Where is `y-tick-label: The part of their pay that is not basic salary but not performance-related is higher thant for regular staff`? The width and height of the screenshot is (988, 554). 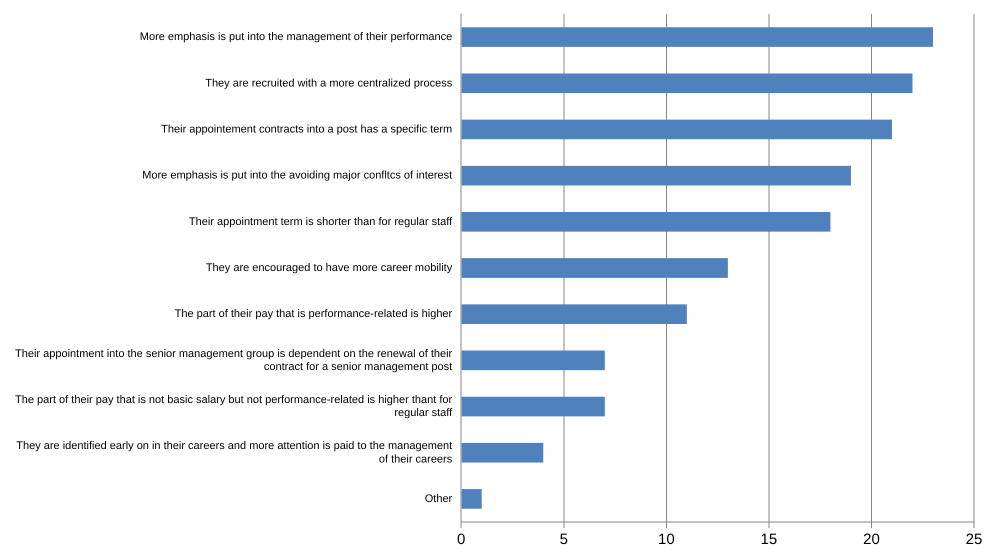
y-tick-label: The part of their pay that is not basic salary but not performance-related is higher thant for regular staff is located at coordinates (234, 407).